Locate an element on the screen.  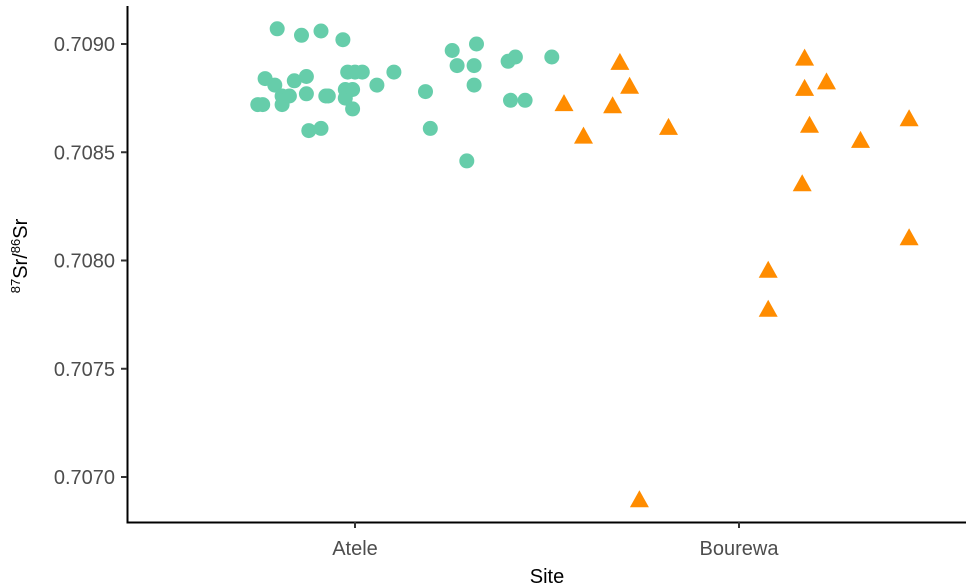
y-axis-ticks: 0.7070 0.7075 0.7080 0.7085 0.7090 is located at coordinates (90, 261).